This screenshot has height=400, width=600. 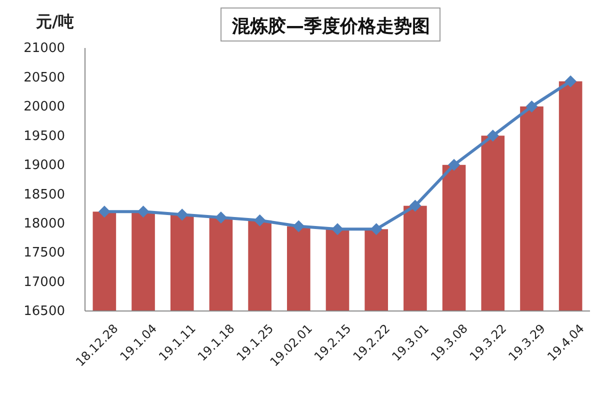 I want to click on y-tick-label: 19000, so click(x=44, y=166).